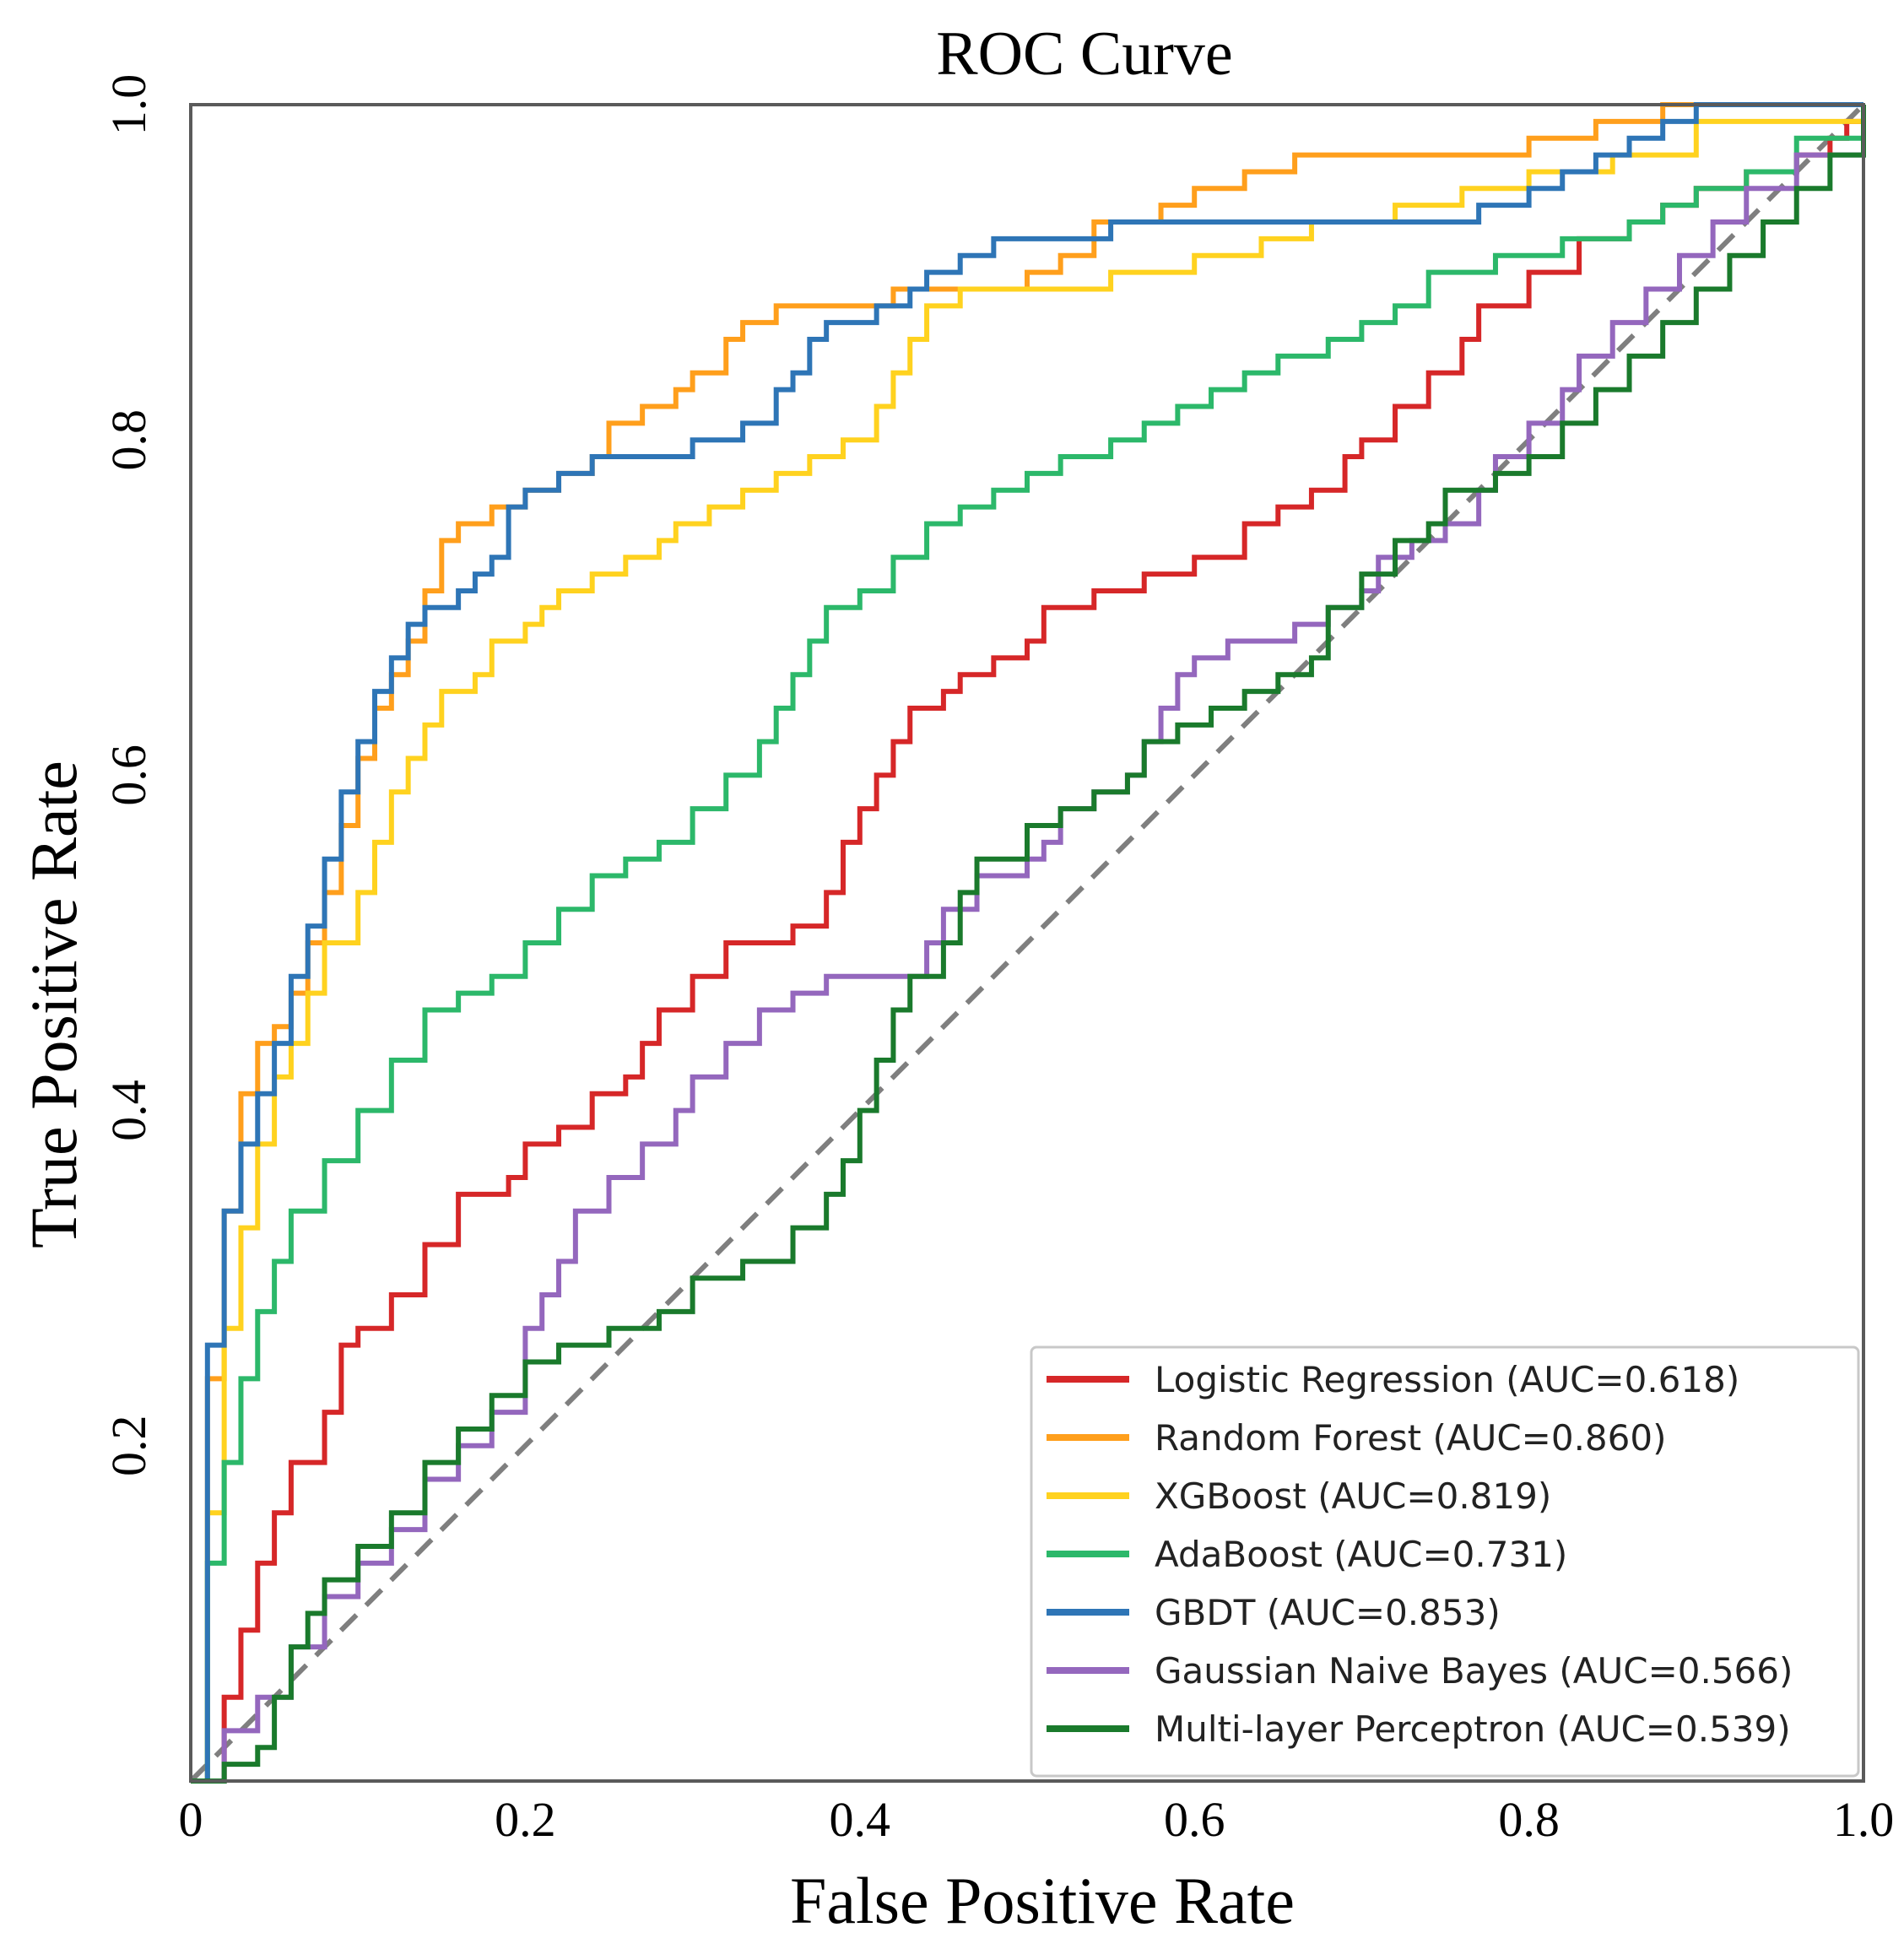 This screenshot has height=1949, width=1904. Describe the element at coordinates (1529, 1819) in the screenshot. I see `x-tick-label: 0.8` at that location.